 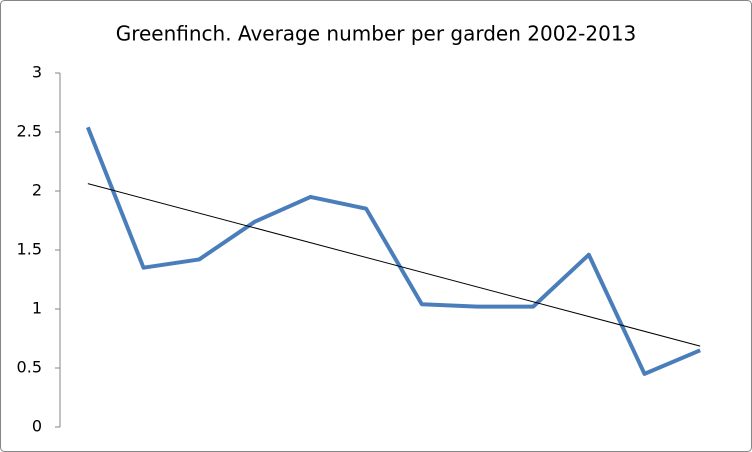 What do you see at coordinates (37, 190) in the screenshot?
I see `y-tick-label: 2` at bounding box center [37, 190].